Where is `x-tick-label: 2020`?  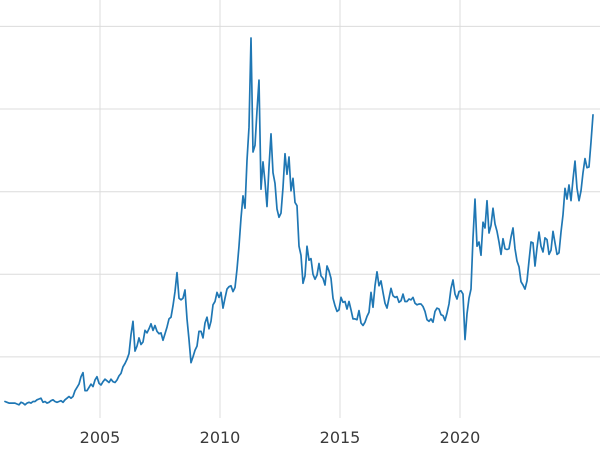
x-tick-label: 2020 is located at coordinates (460, 437).